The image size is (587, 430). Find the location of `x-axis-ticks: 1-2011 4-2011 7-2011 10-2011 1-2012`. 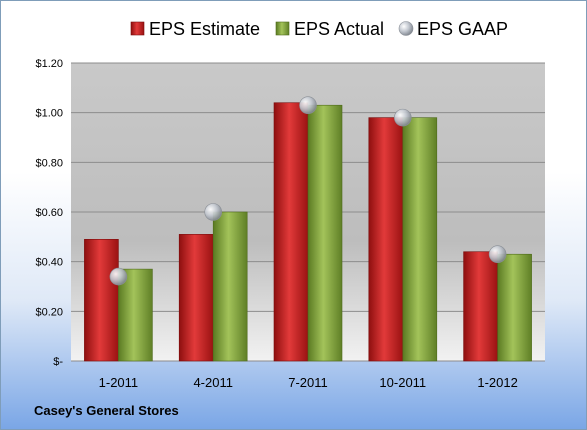

x-axis-ticks: 1-2011 4-2011 7-2011 10-2011 1-2012 is located at coordinates (308, 382).